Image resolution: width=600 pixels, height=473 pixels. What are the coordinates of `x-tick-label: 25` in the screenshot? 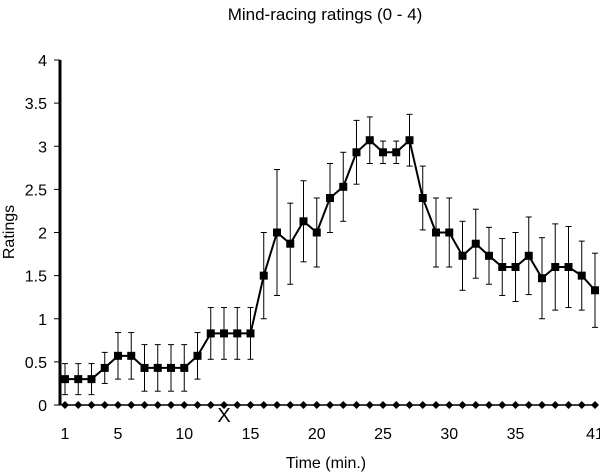 It's located at (383, 434).